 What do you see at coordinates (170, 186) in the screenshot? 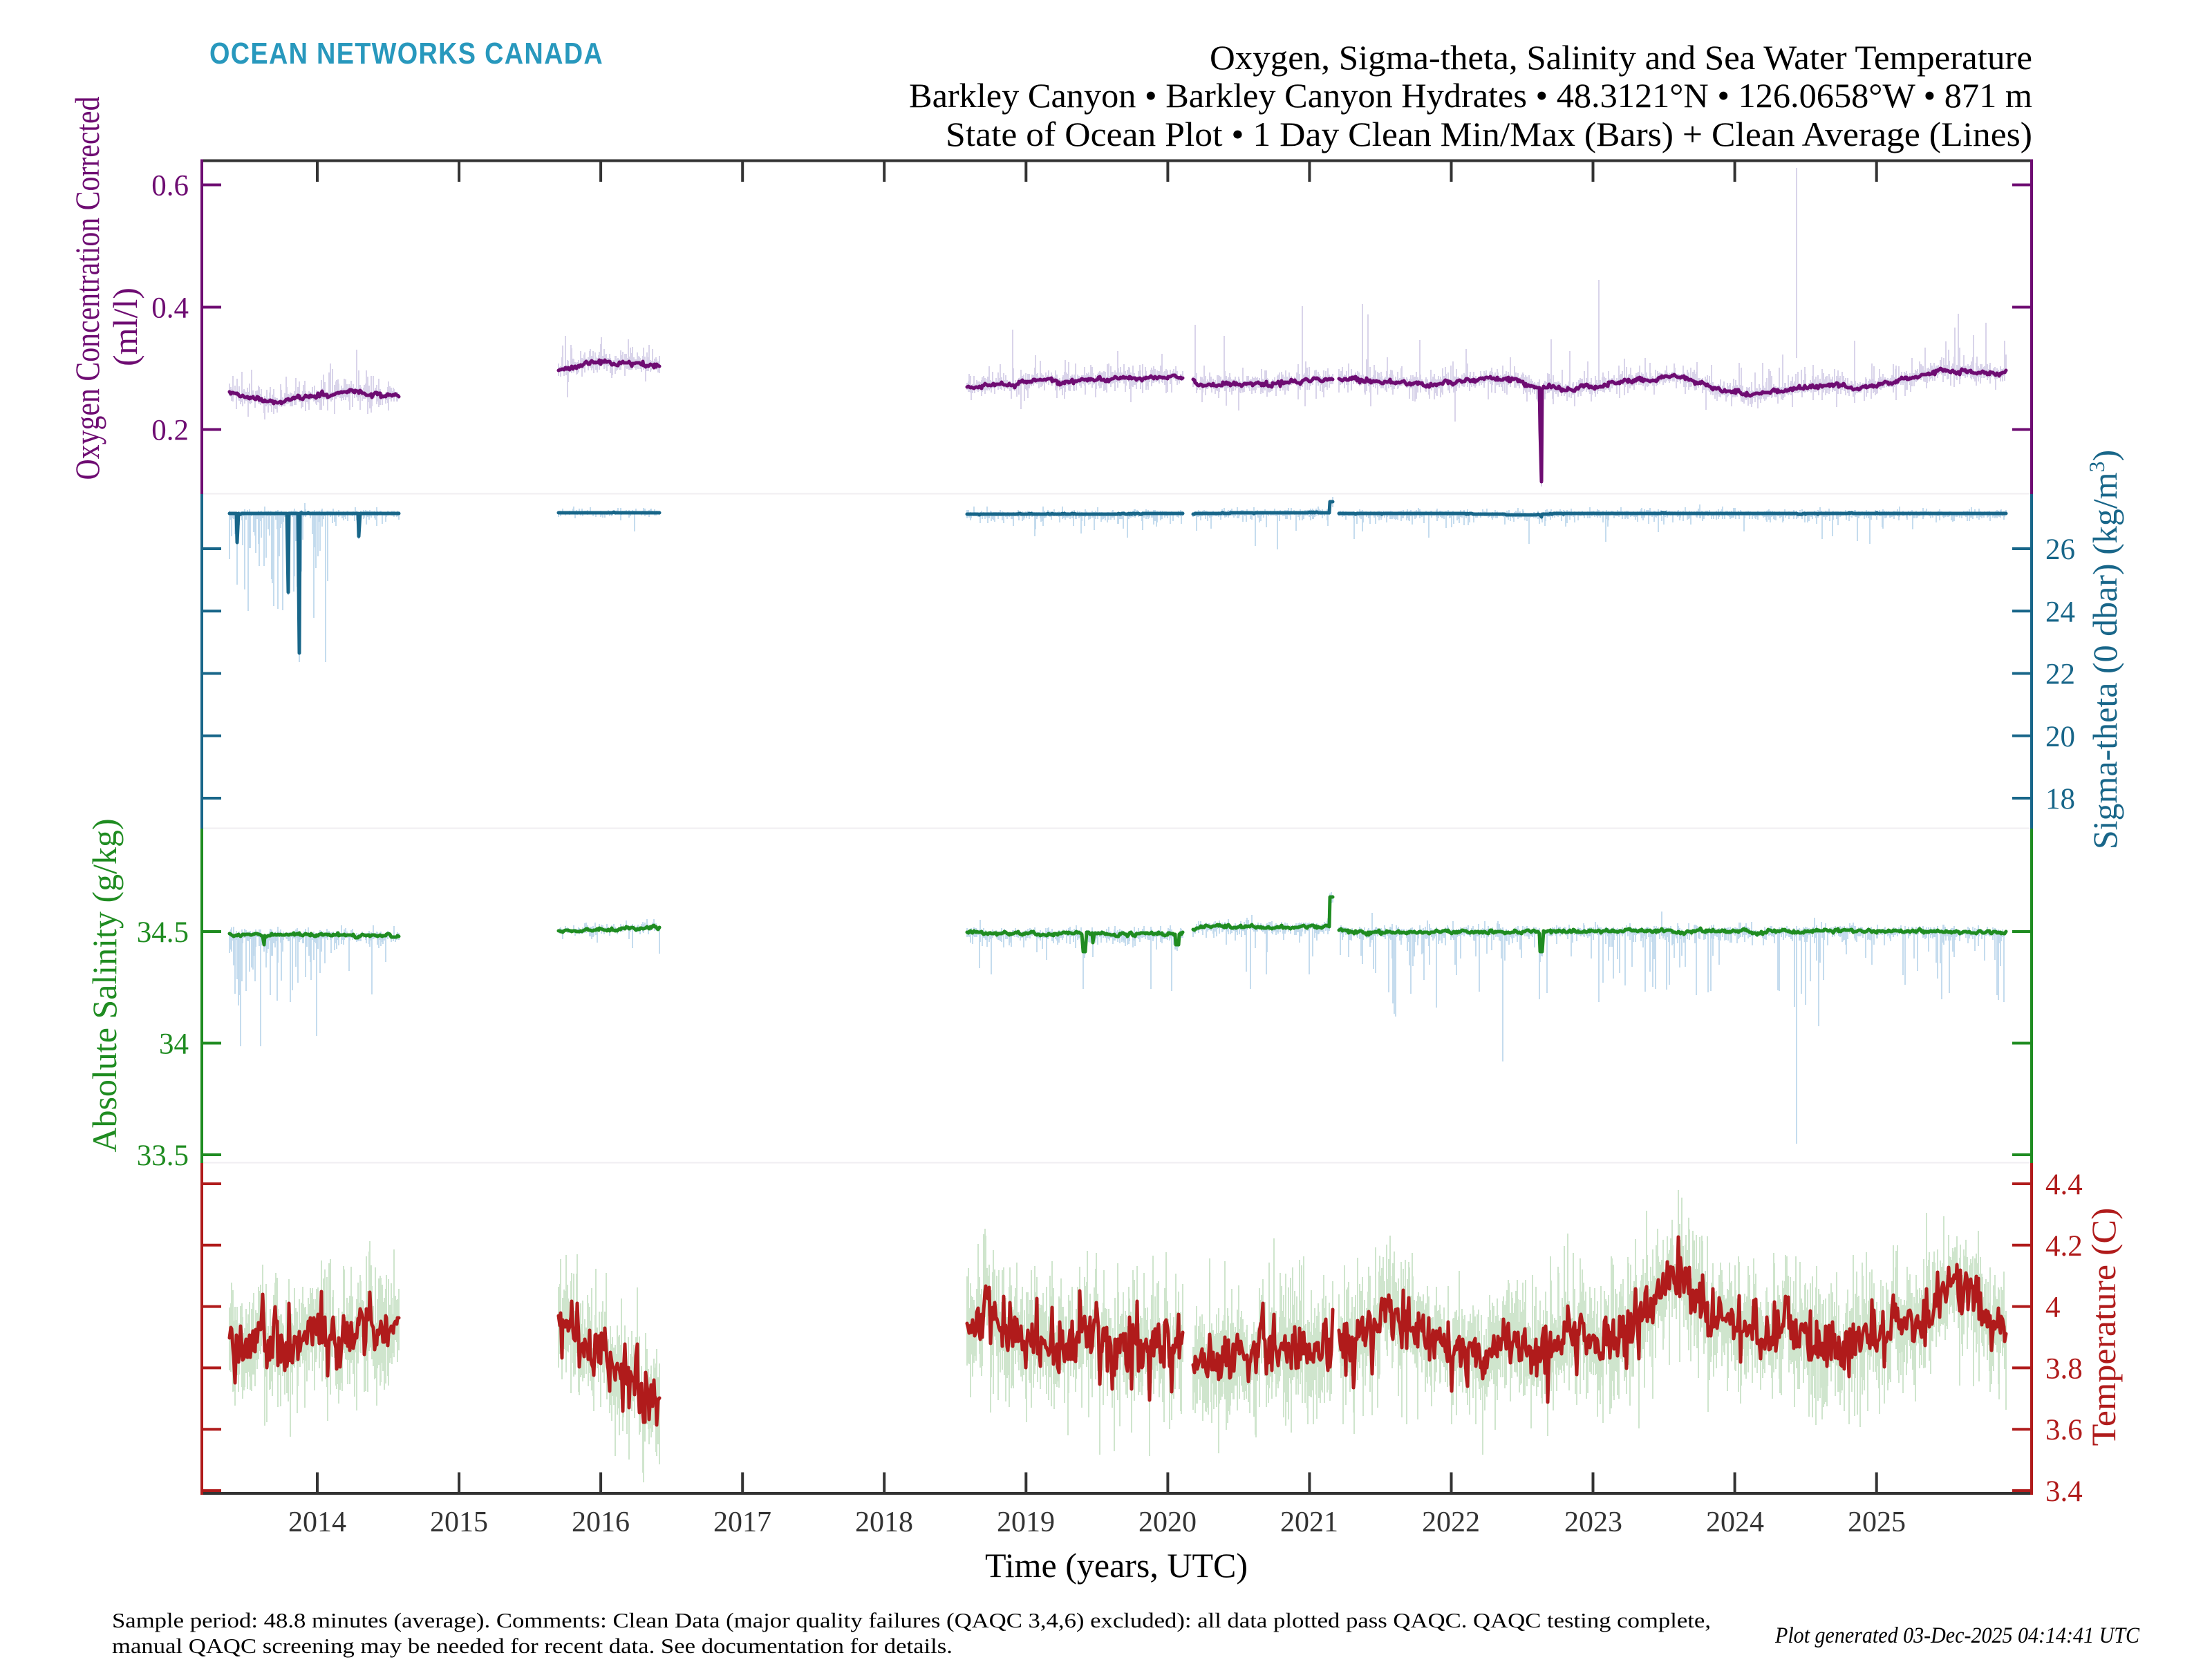
I see `svg-text: 0.6` at bounding box center [170, 186].